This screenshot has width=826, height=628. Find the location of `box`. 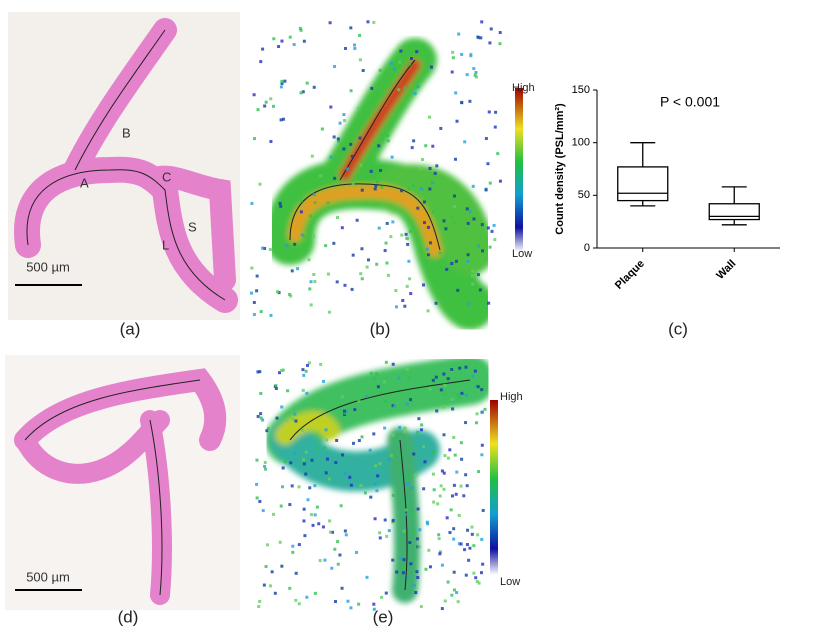

box is located at coordinates (734, 212).